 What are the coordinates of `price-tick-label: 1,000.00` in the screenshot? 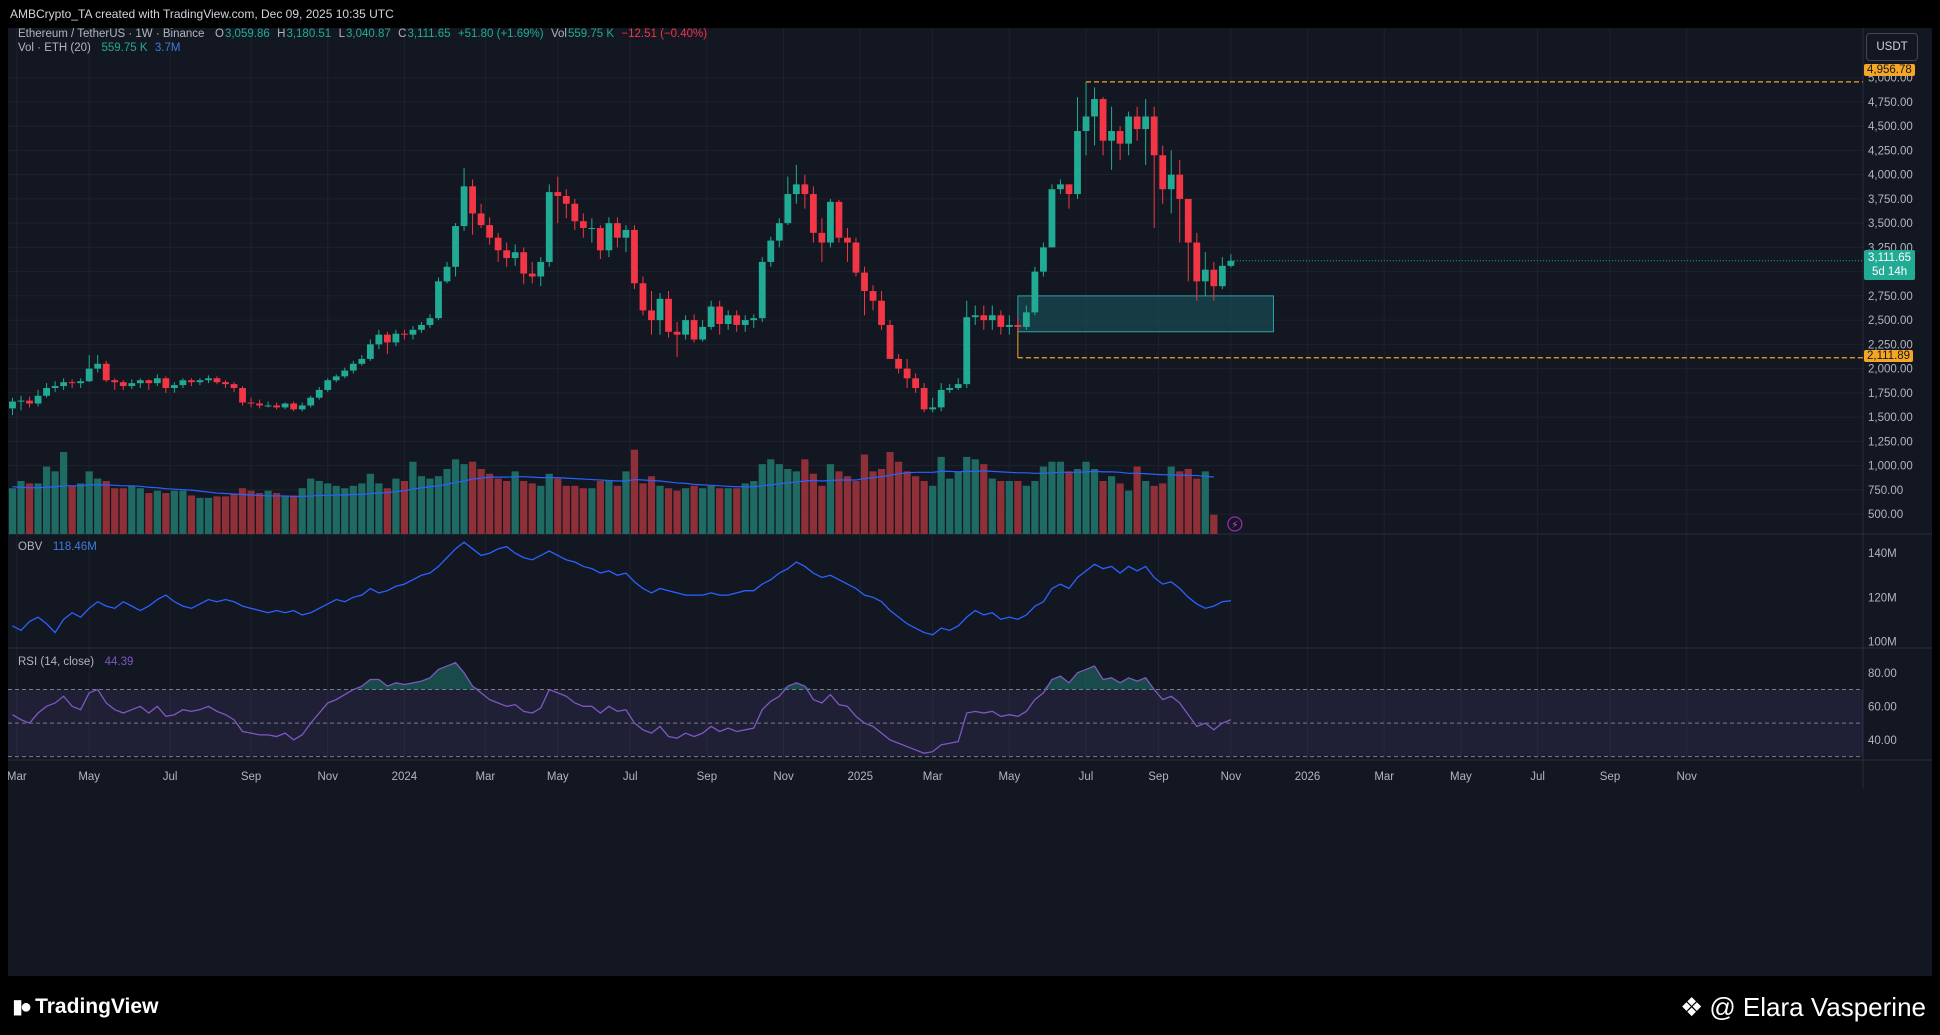 It's located at (1890, 467).